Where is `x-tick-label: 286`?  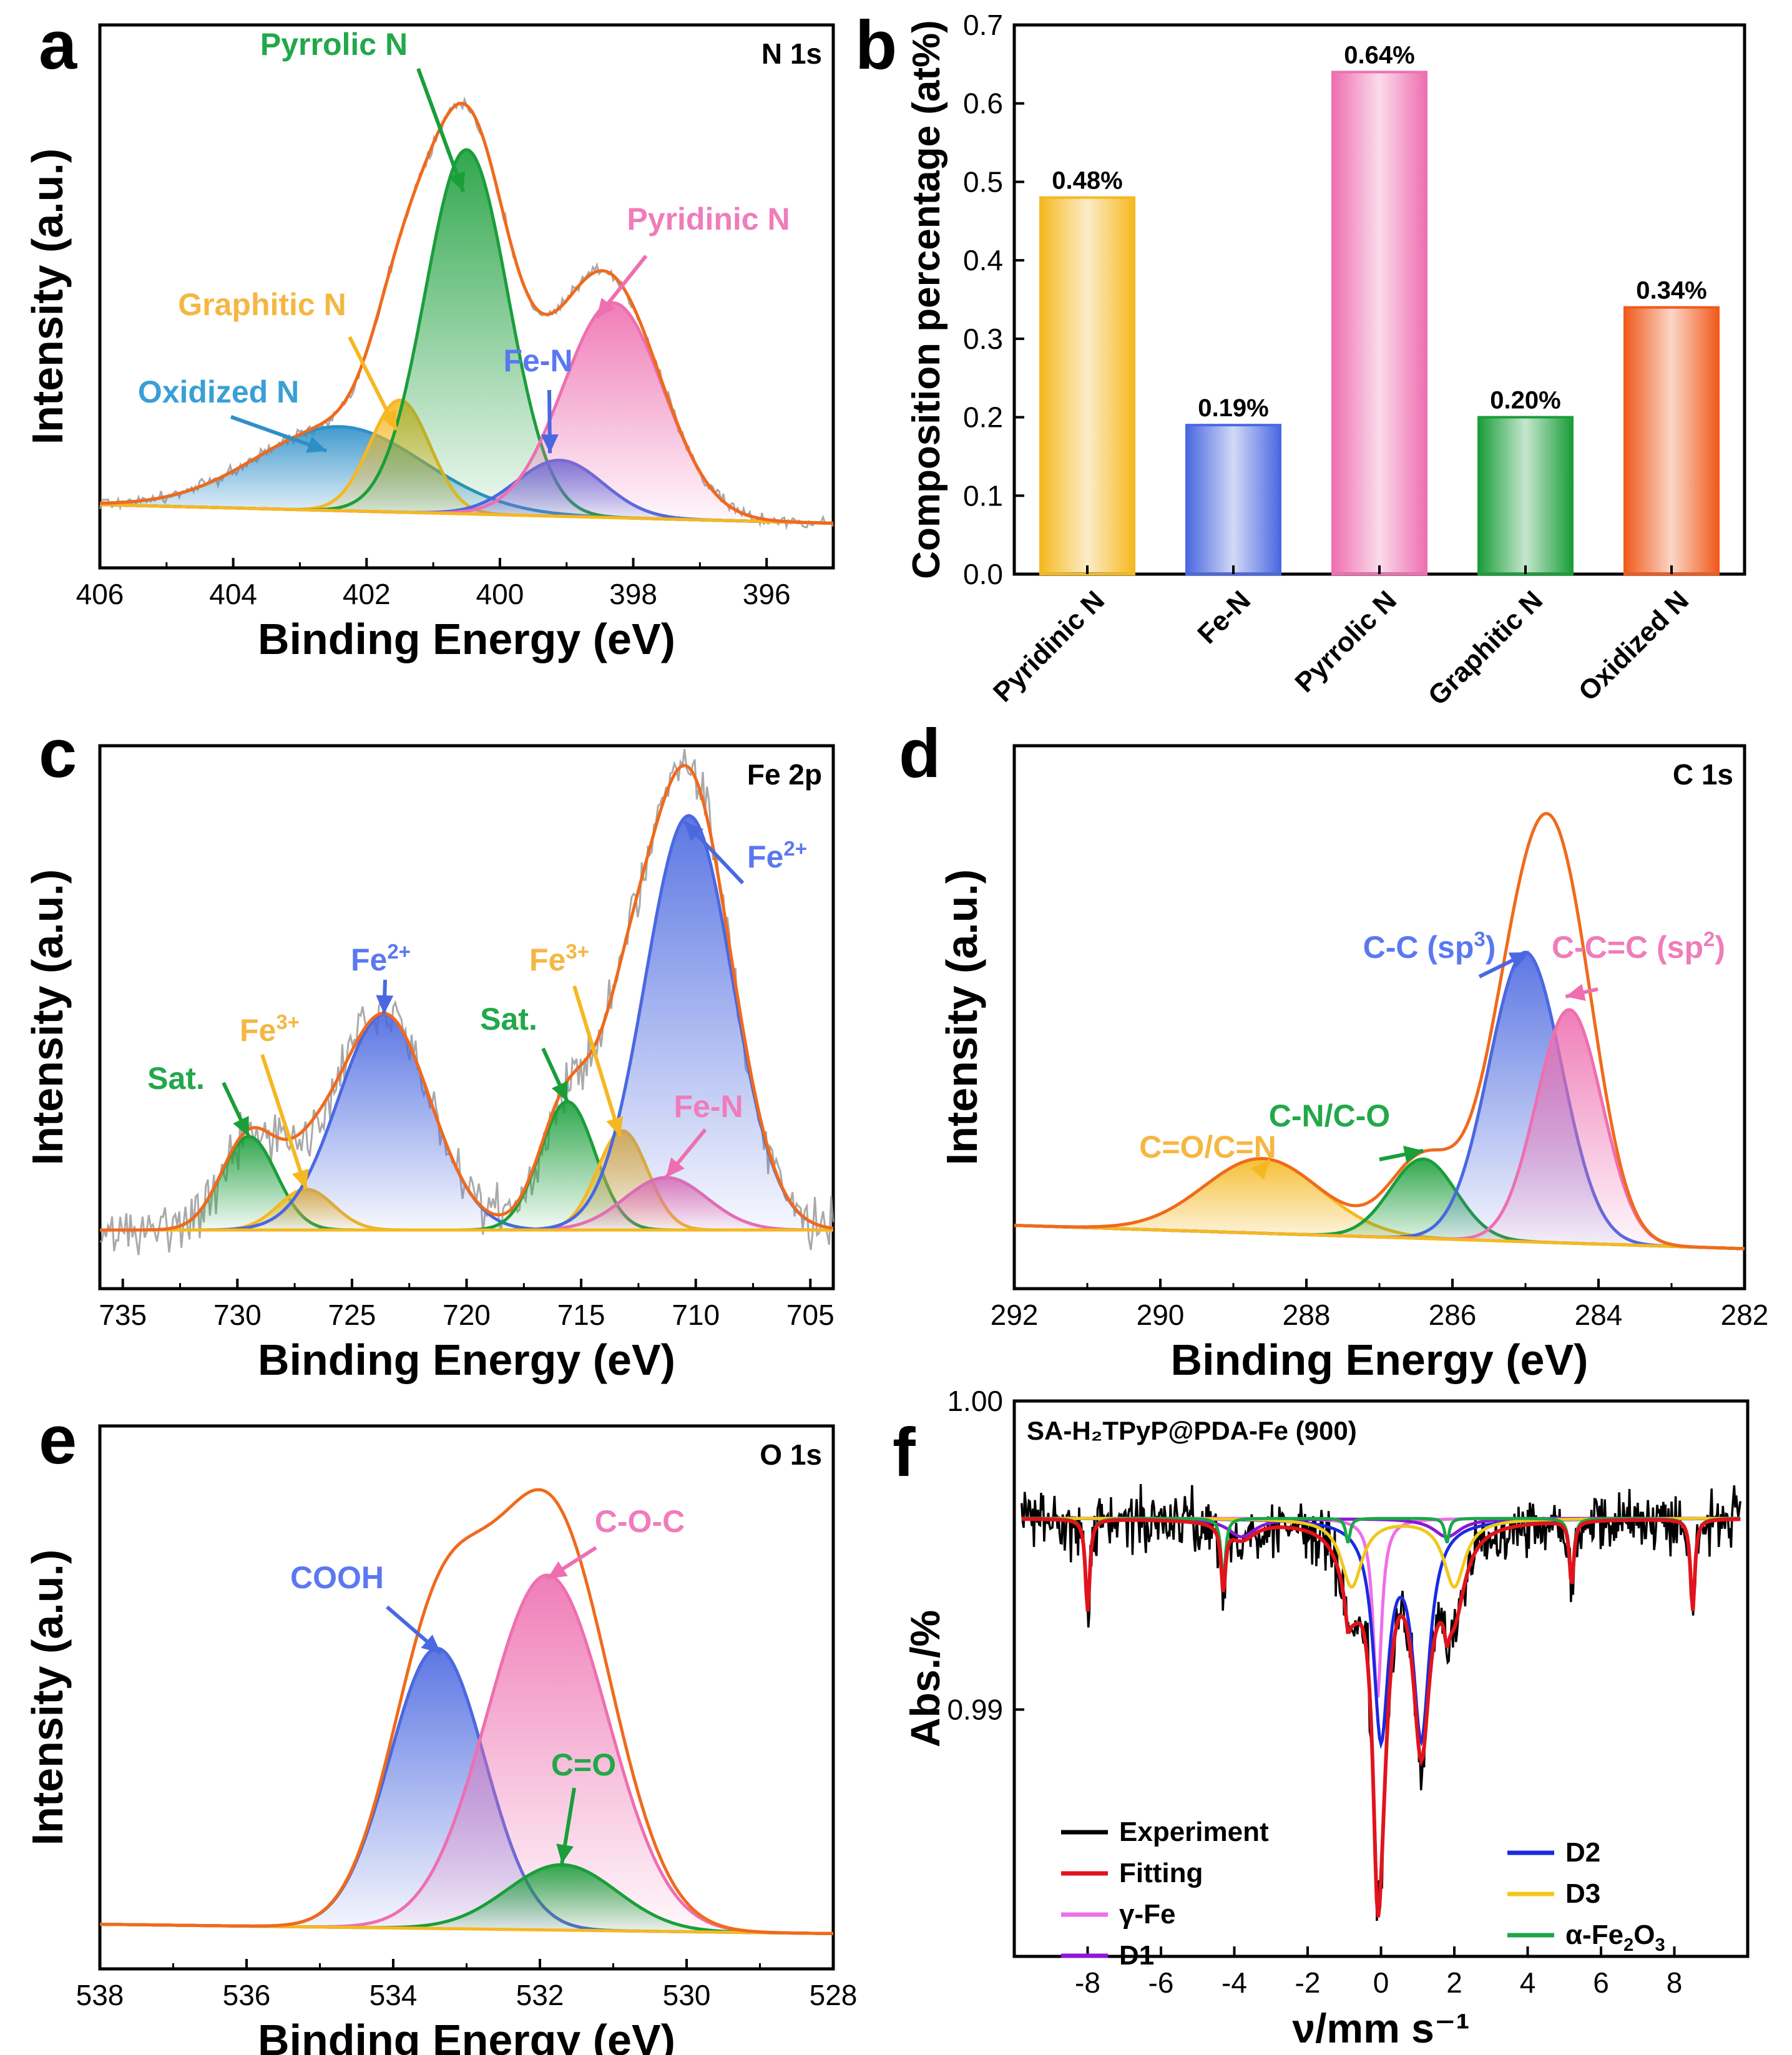 x-tick-label: 286 is located at coordinates (1453, 1315).